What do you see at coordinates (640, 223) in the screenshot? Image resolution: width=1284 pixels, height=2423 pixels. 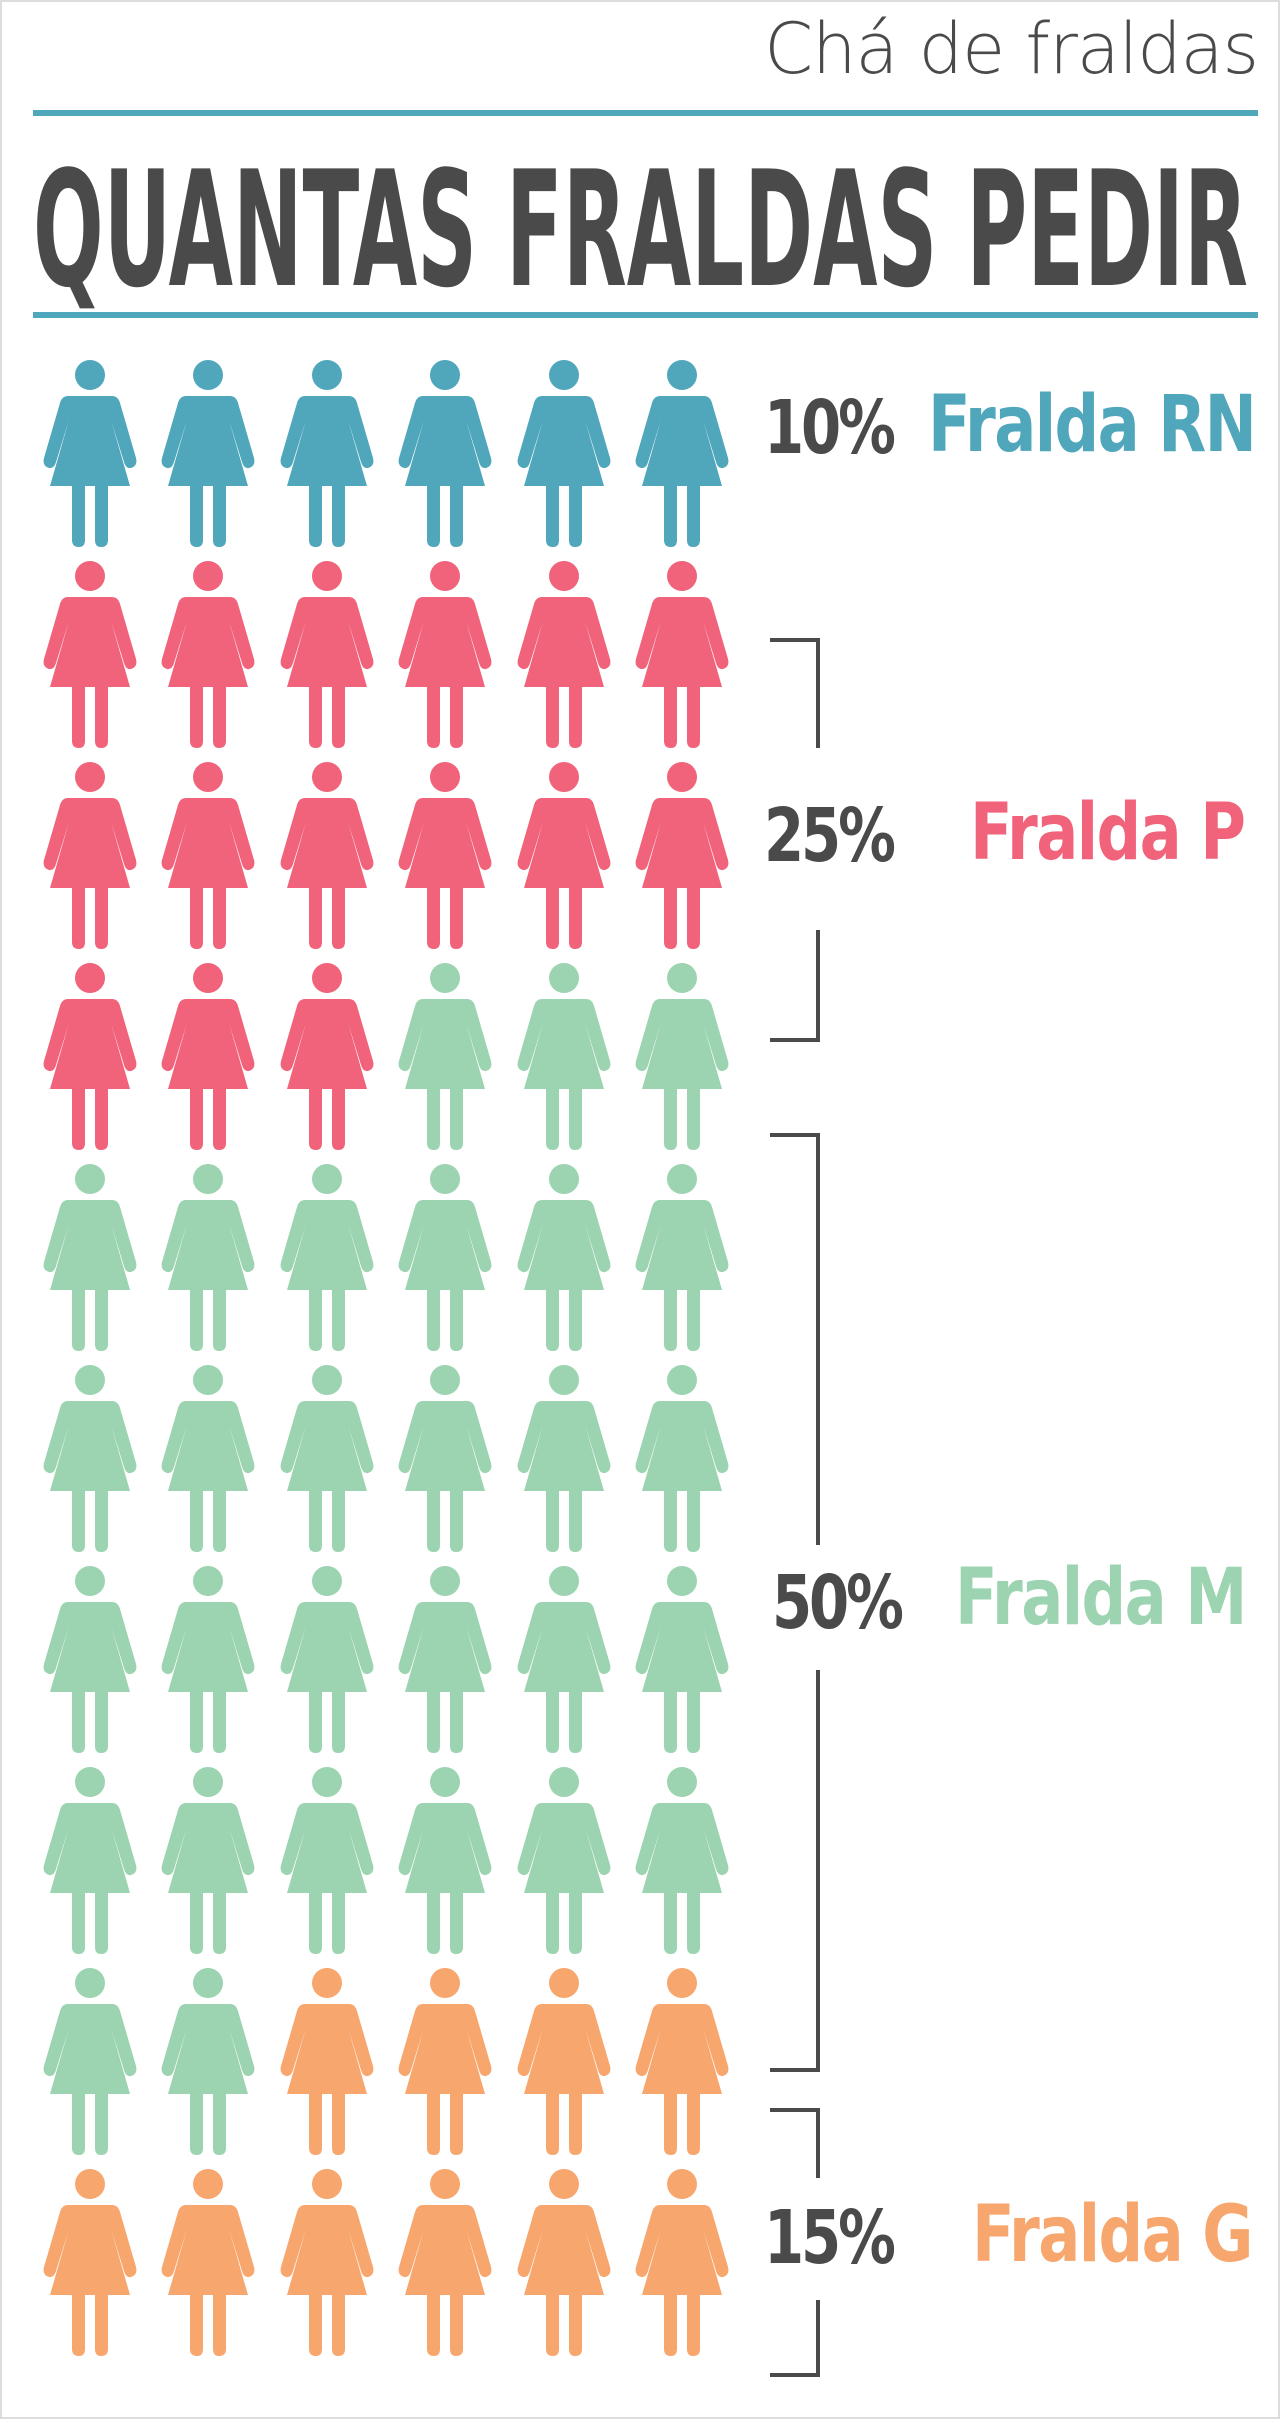 I see `page-title-text: QUANTAS FRALDAS PEDIR` at bounding box center [640, 223].